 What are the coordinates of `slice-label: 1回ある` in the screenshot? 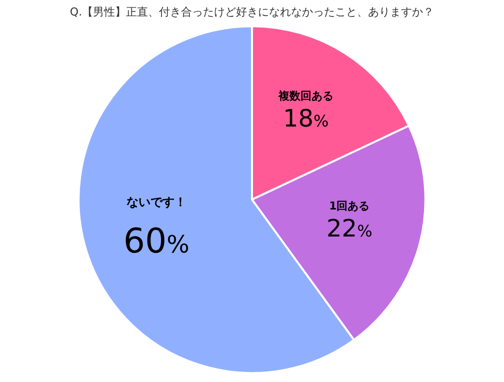 It's located at (349, 205).